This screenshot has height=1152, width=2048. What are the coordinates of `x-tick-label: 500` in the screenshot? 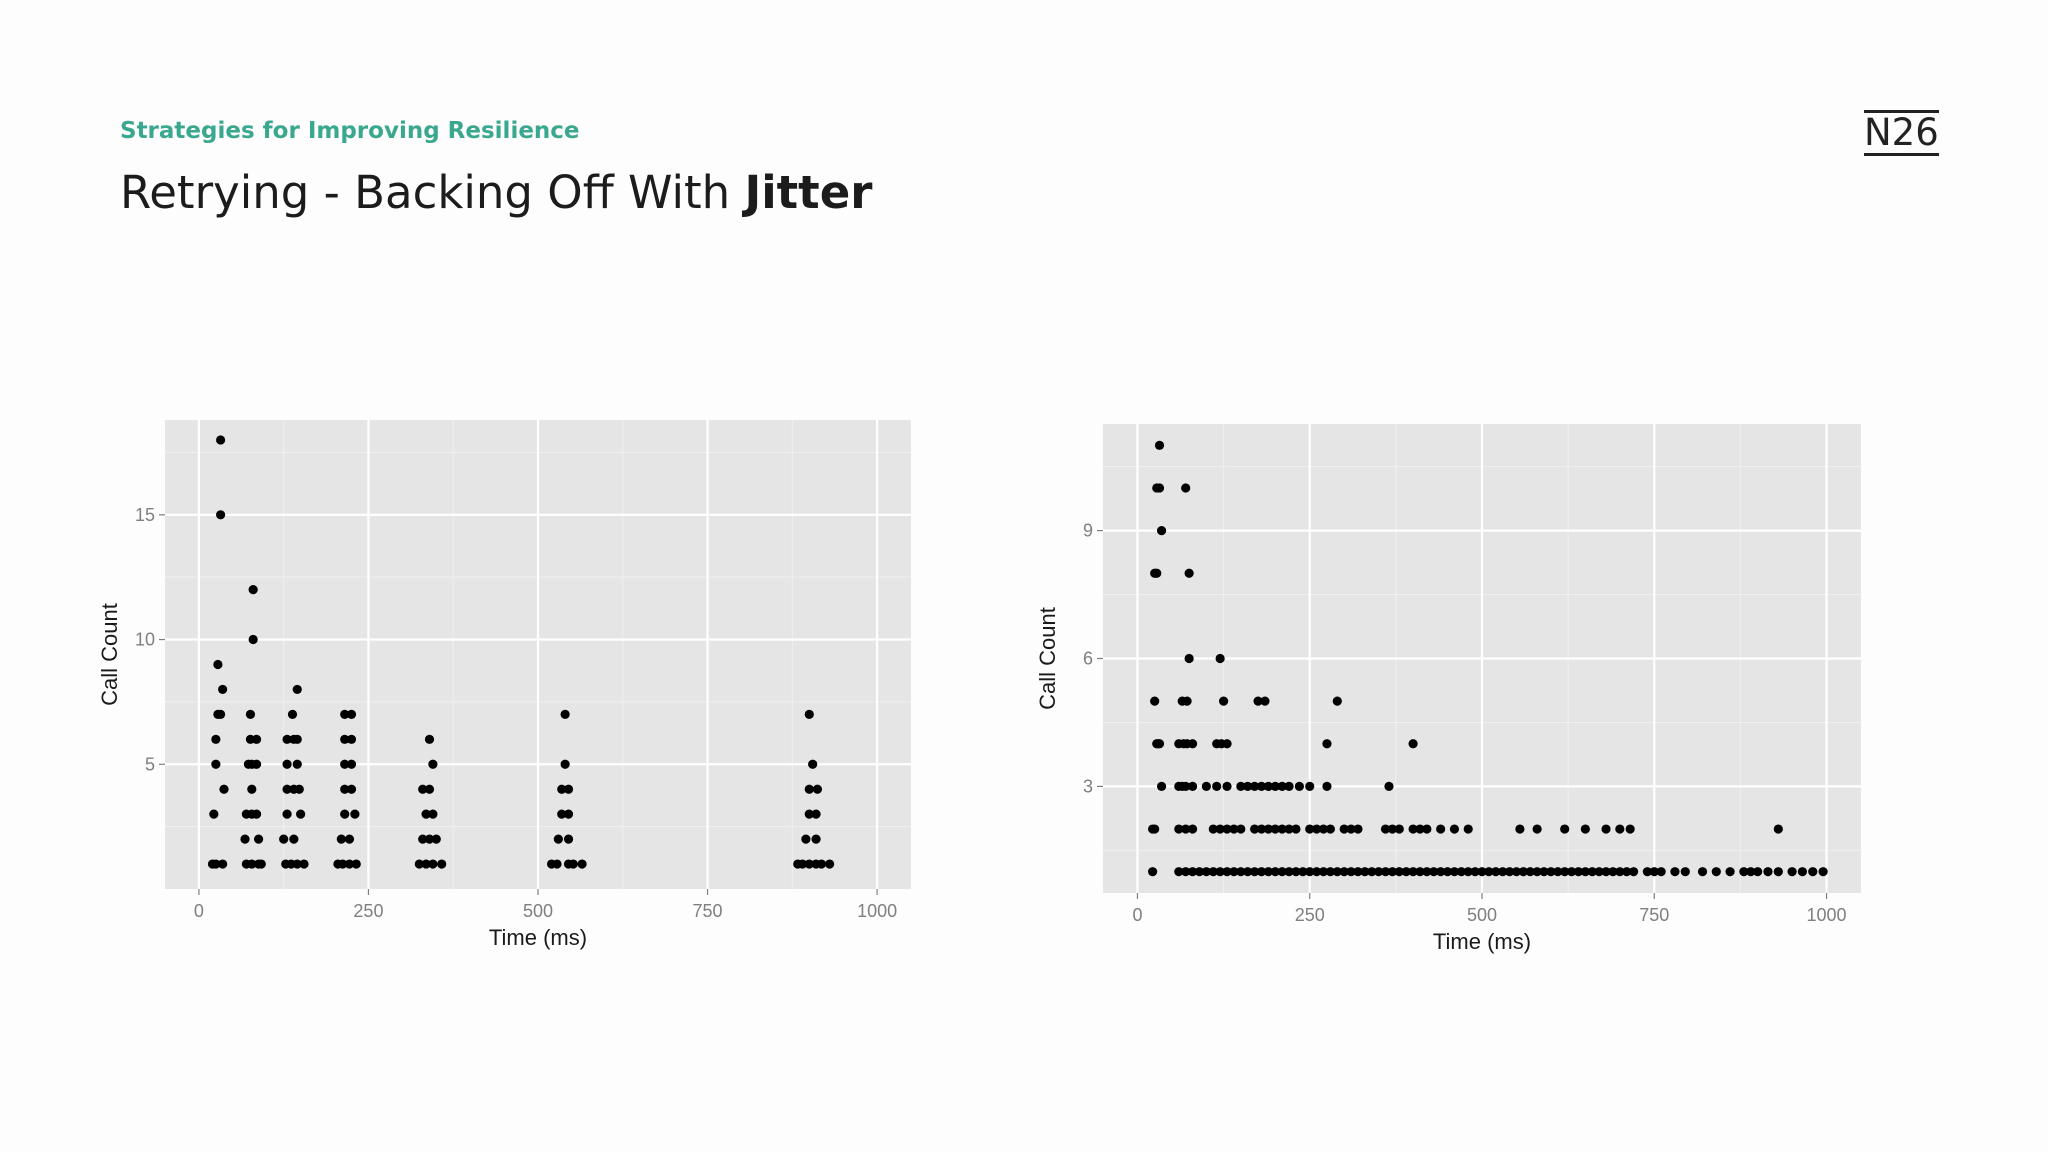 It's located at (538, 911).